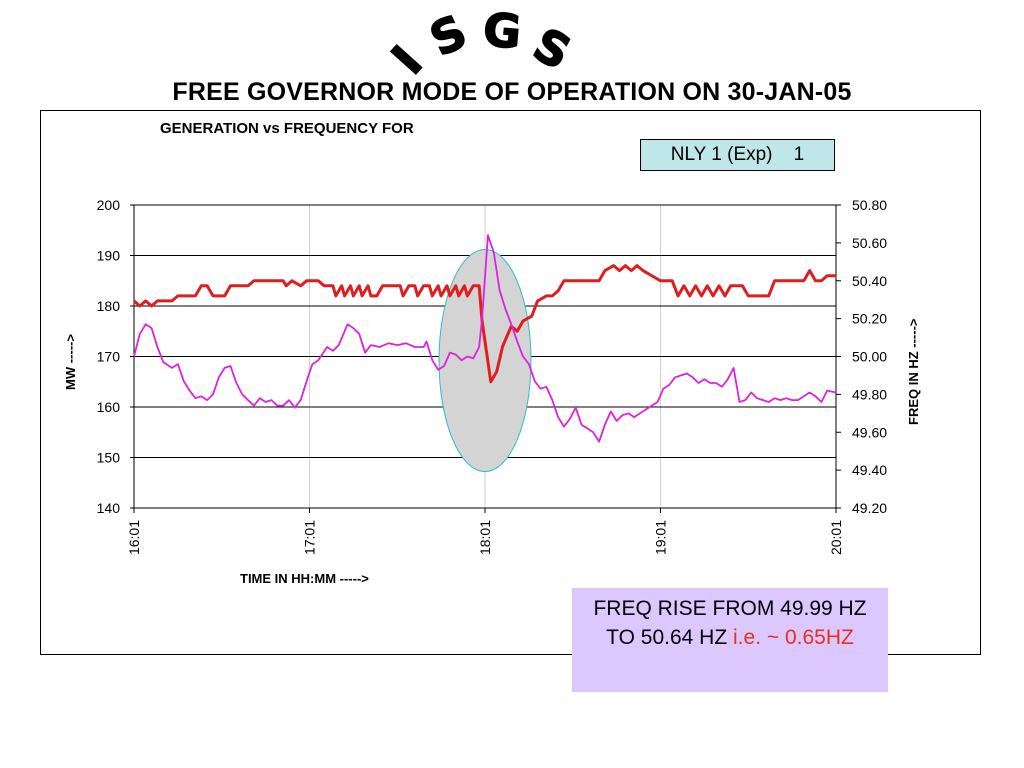 The width and height of the screenshot is (1024, 768). What do you see at coordinates (134, 537) in the screenshot?
I see `x-tick-label: 16:01` at bounding box center [134, 537].